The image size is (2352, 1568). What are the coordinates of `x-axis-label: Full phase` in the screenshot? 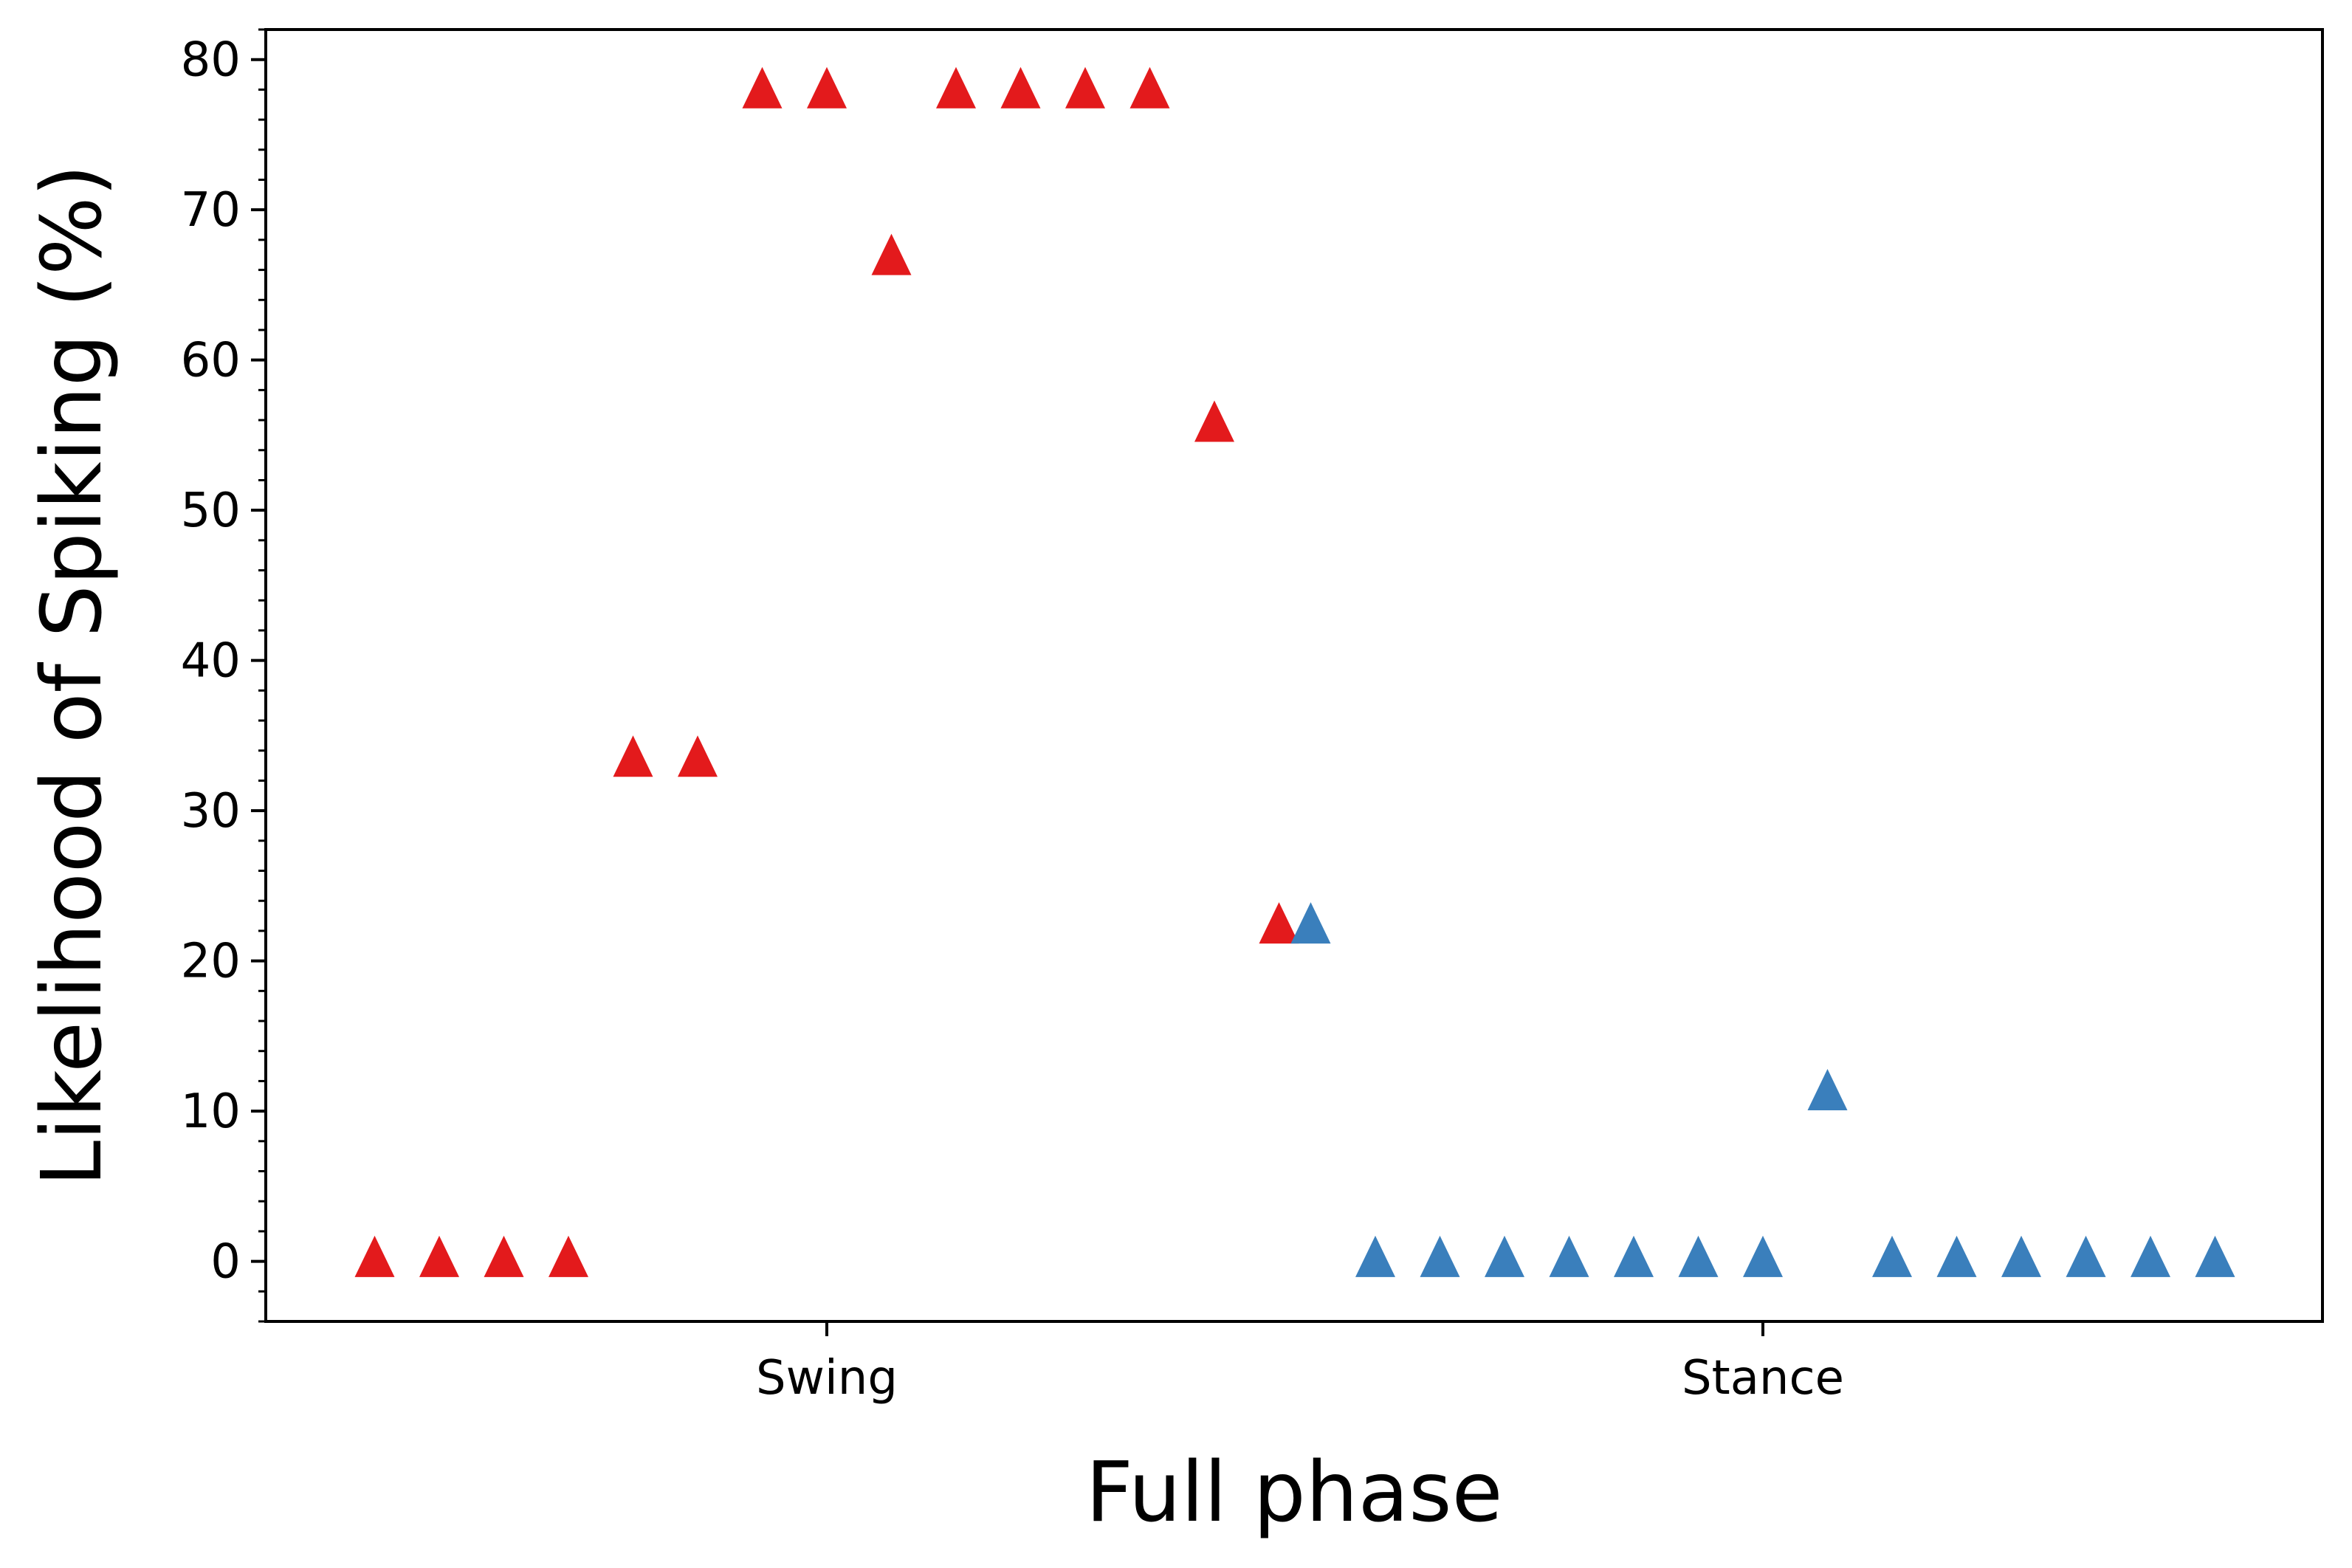 It's located at (1293, 1493).